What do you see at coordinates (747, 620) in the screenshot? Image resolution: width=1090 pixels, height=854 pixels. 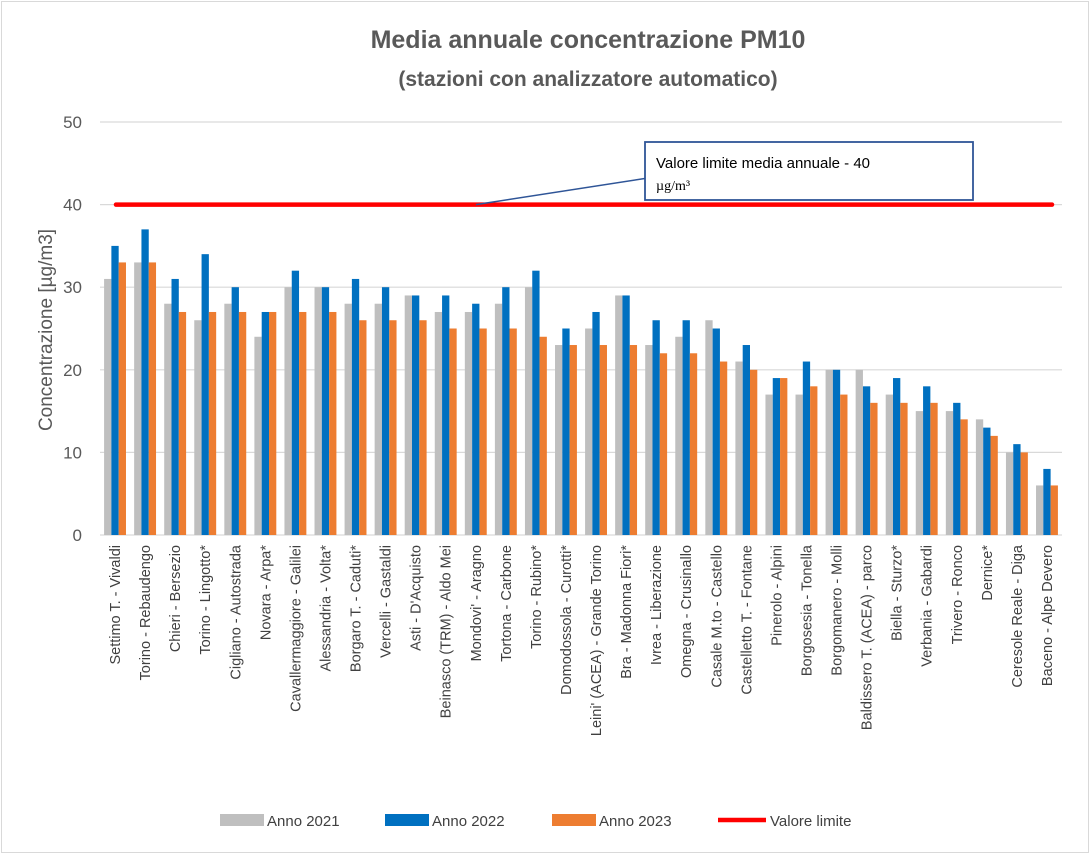 I see `x-category-label: Castelletto T. - Fontane` at bounding box center [747, 620].